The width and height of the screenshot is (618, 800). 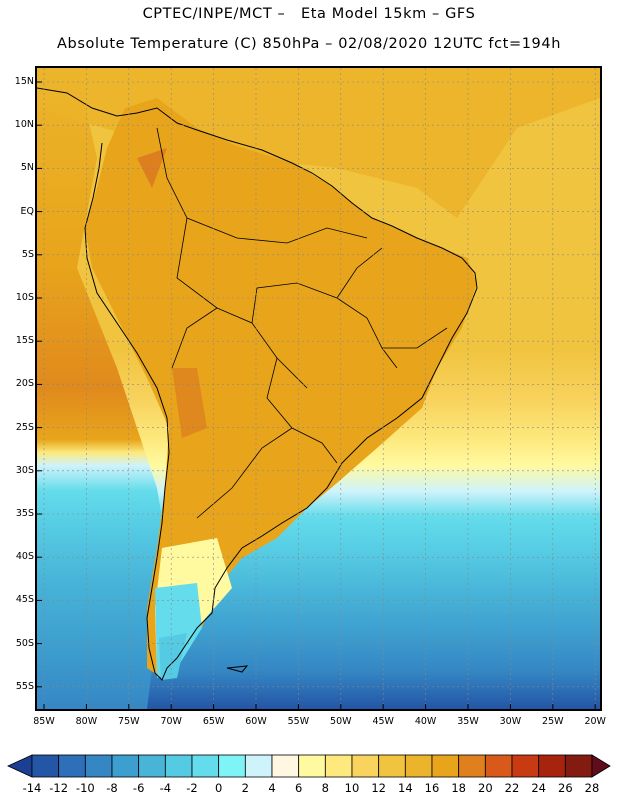 I want to click on latitude-tick-label: 35S, so click(x=24, y=513).